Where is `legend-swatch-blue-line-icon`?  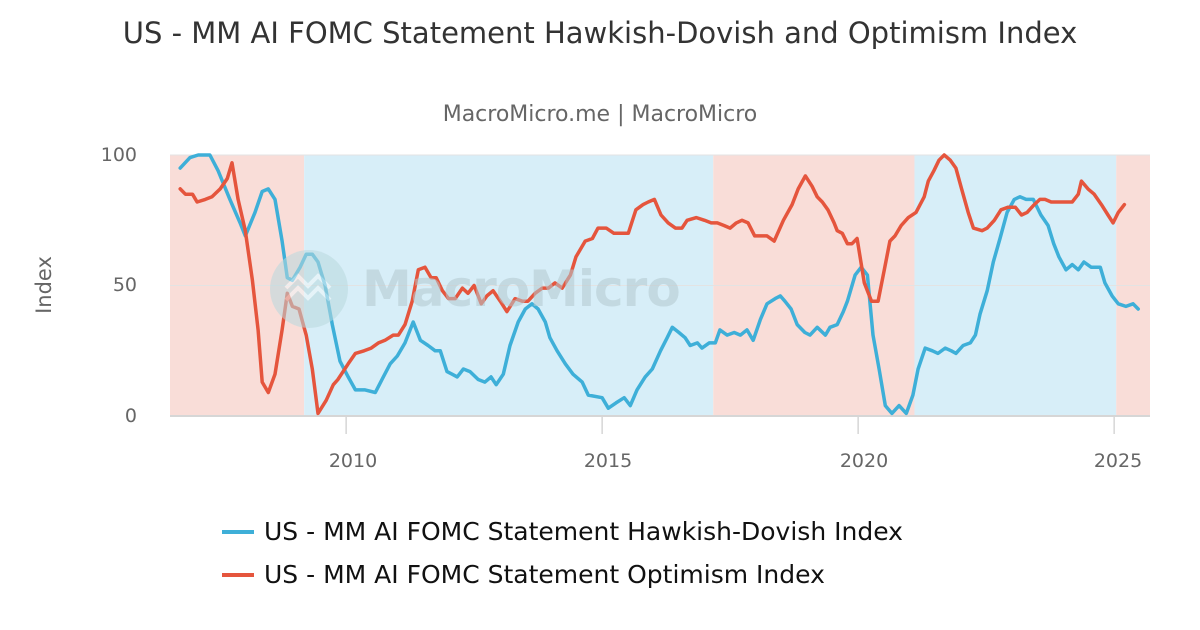 legend-swatch-blue-line-icon is located at coordinates (238, 531).